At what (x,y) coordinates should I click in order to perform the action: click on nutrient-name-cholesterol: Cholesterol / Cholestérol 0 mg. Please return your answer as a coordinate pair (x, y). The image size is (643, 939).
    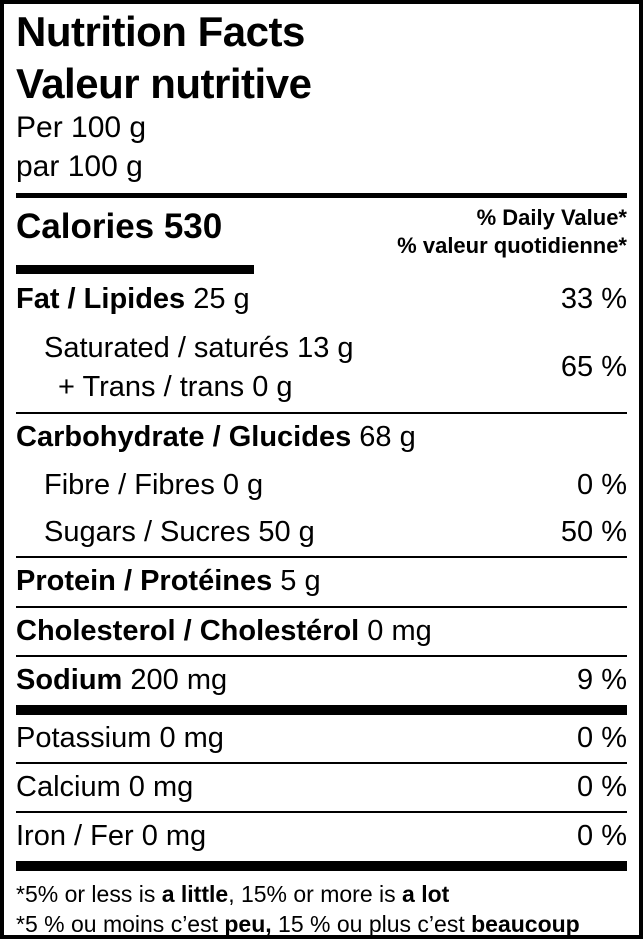
    Looking at the image, I should click on (224, 631).